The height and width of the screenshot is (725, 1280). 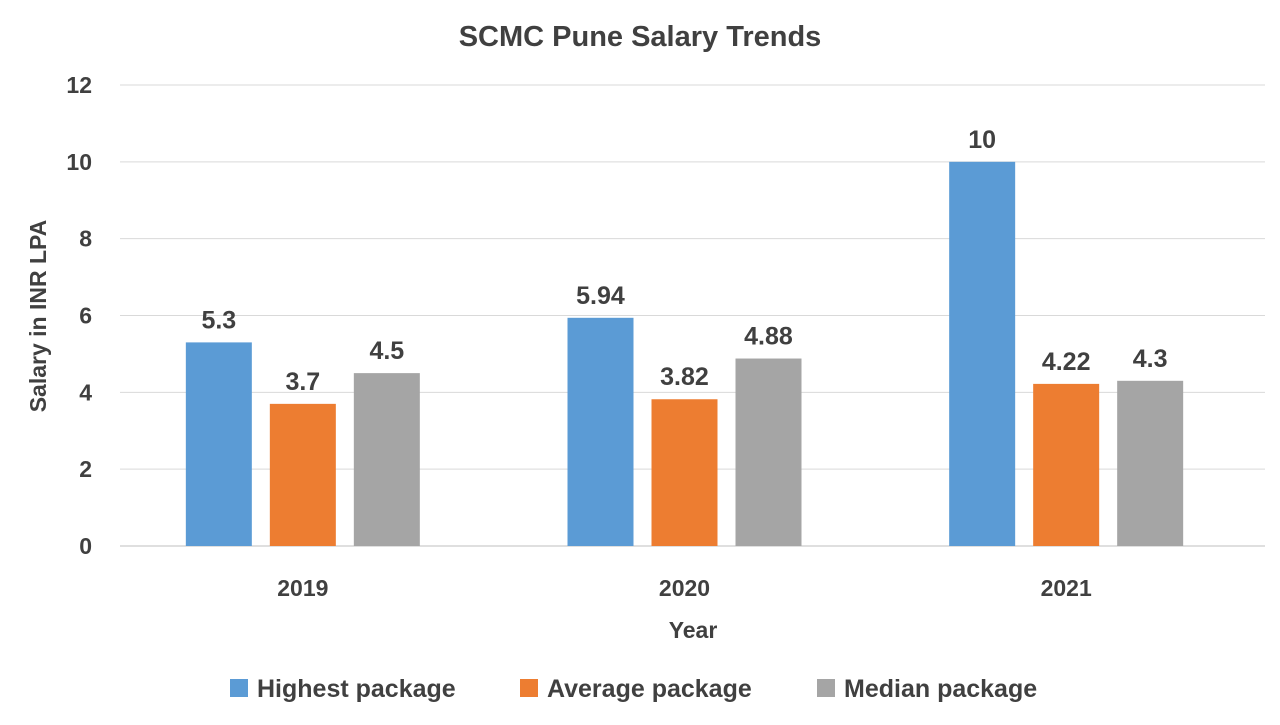 I want to click on x-tick-label: 2020, so click(x=684, y=588).